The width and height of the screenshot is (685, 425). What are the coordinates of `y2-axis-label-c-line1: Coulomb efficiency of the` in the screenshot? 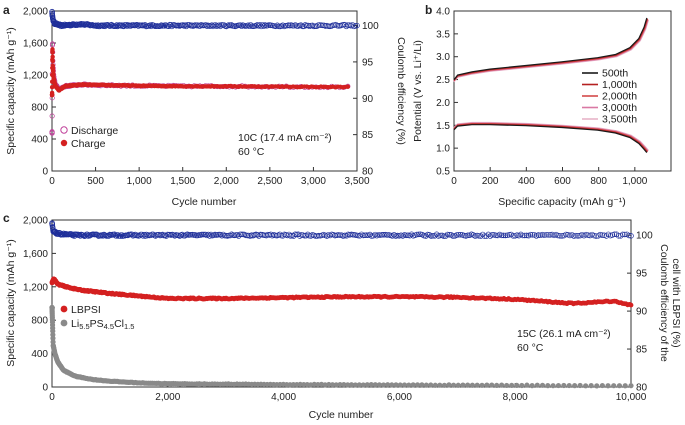 It's located at (664, 303).